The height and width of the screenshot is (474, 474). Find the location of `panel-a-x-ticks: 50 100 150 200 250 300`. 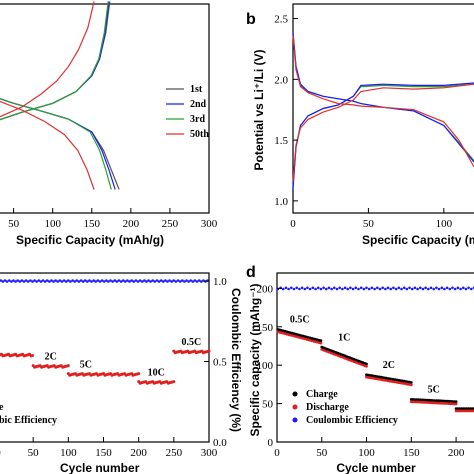

panel-a-x-ticks: 50 100 150 200 250 300 is located at coordinates (113, 219).